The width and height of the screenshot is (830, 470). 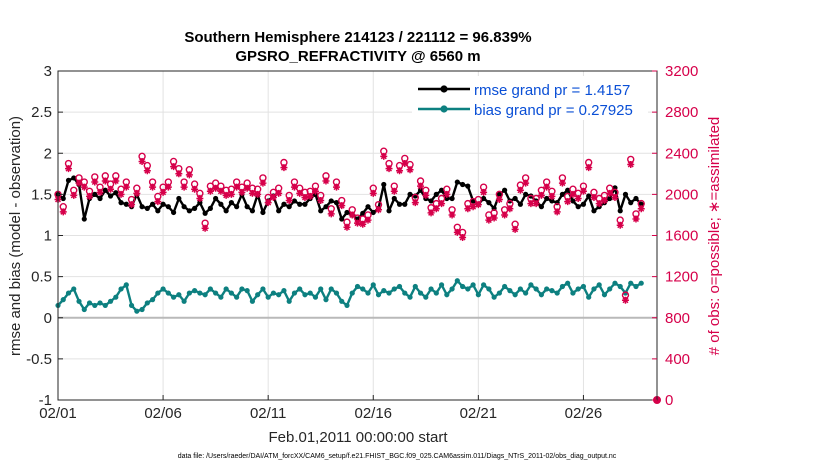 I want to click on y-tick-label: 2.5, so click(x=41, y=112).